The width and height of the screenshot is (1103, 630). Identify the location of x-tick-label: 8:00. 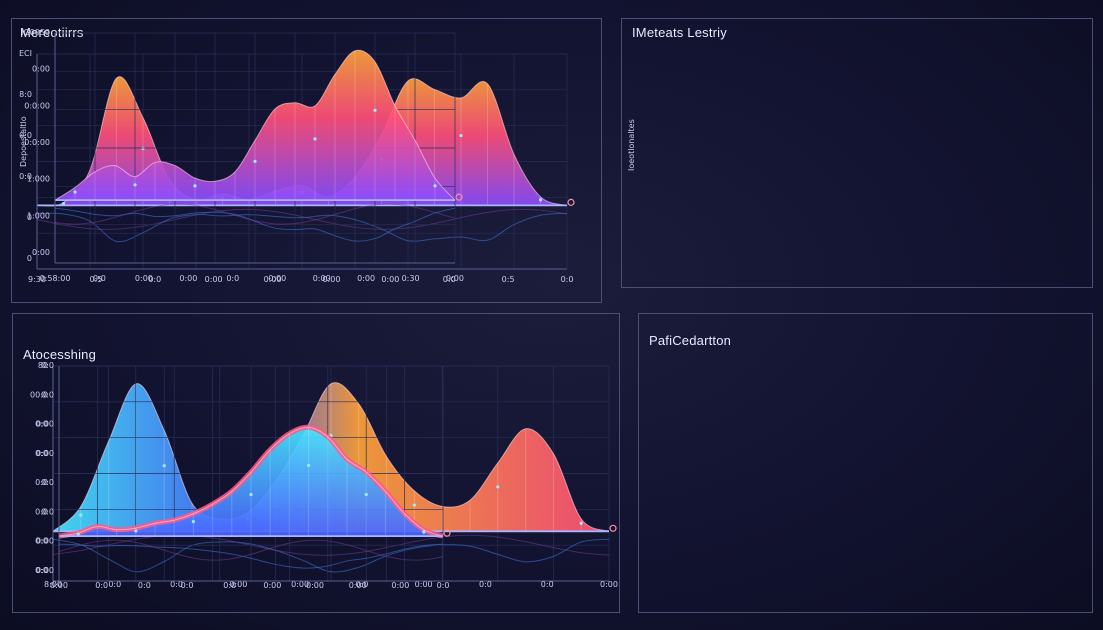
(53, 584).